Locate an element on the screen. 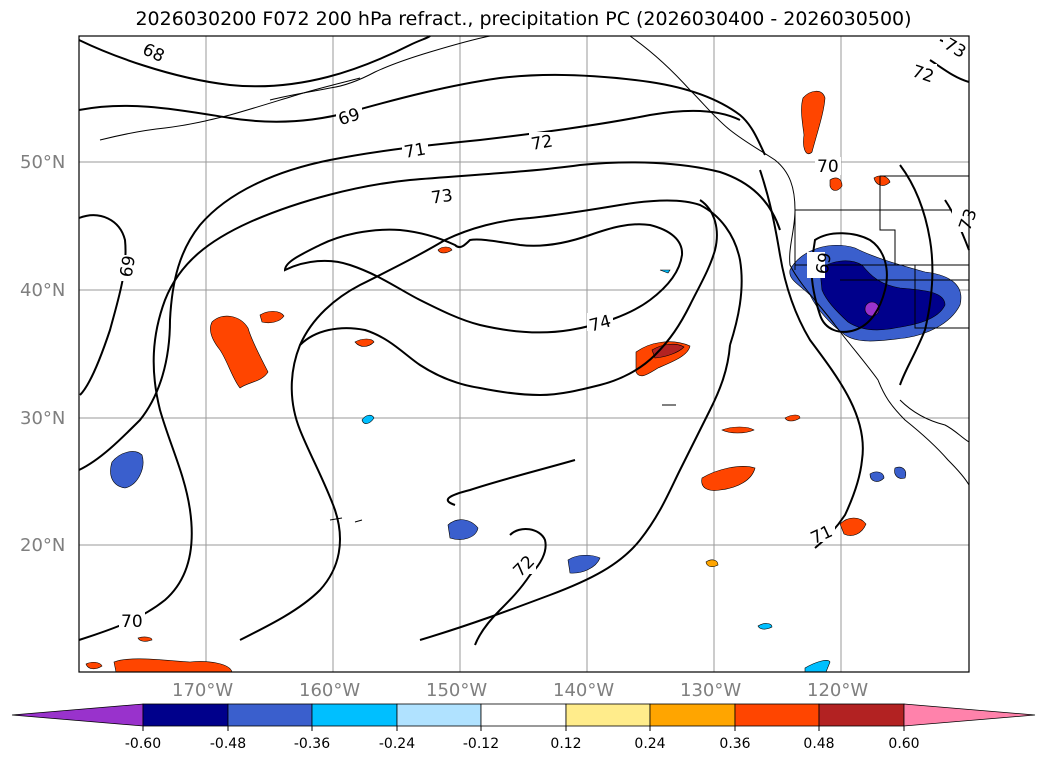 The image size is (1047, 765). lon-label: 130°W is located at coordinates (711, 690).